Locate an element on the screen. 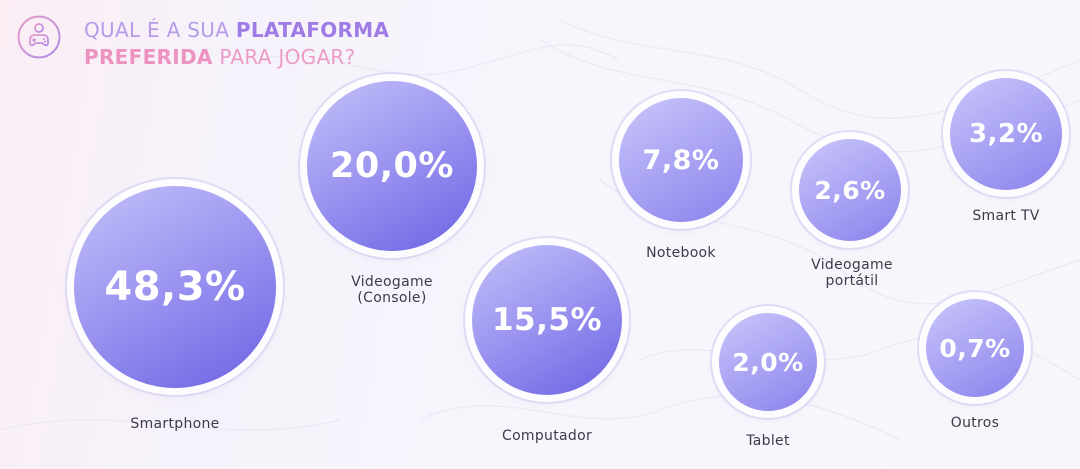  category-label-smart-tv: Smart TV is located at coordinates (1005, 216).